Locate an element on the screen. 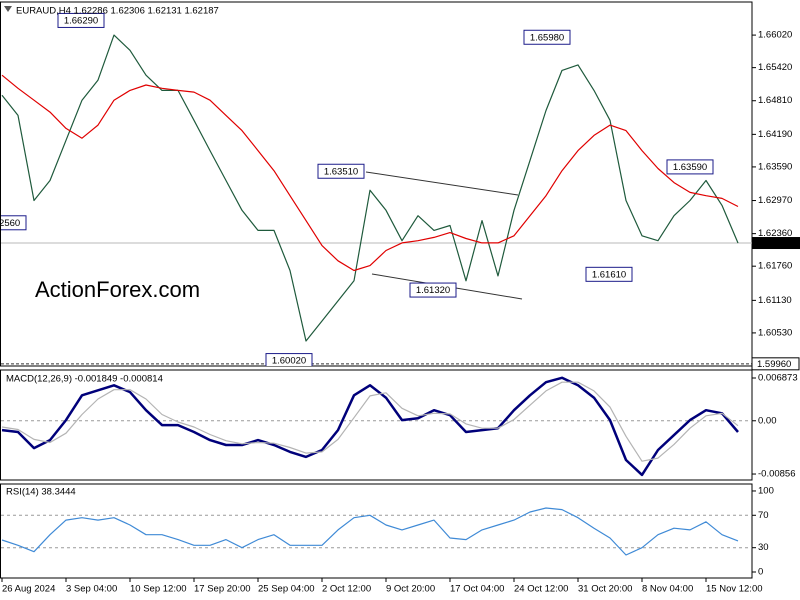 The image size is (800, 600). price-annotation: 1.63590 is located at coordinates (690, 167).